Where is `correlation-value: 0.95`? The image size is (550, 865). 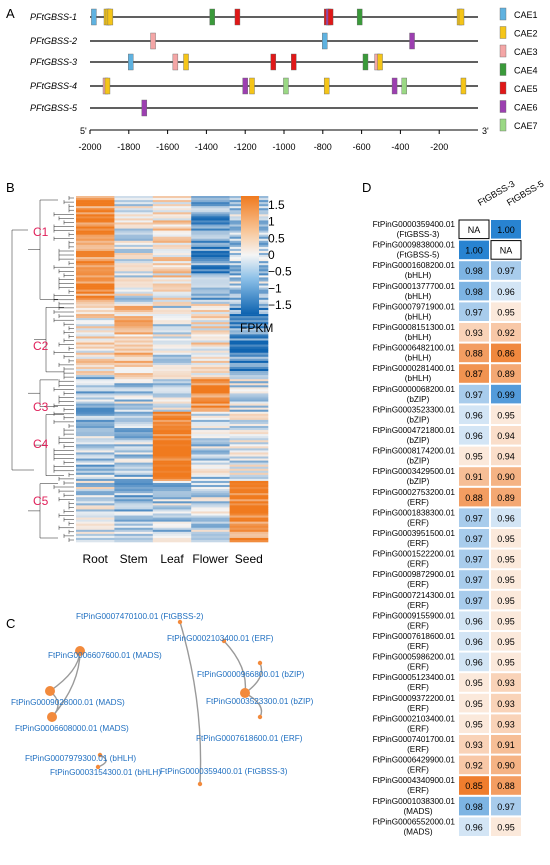 correlation-value: 0.95 is located at coordinates (474, 457).